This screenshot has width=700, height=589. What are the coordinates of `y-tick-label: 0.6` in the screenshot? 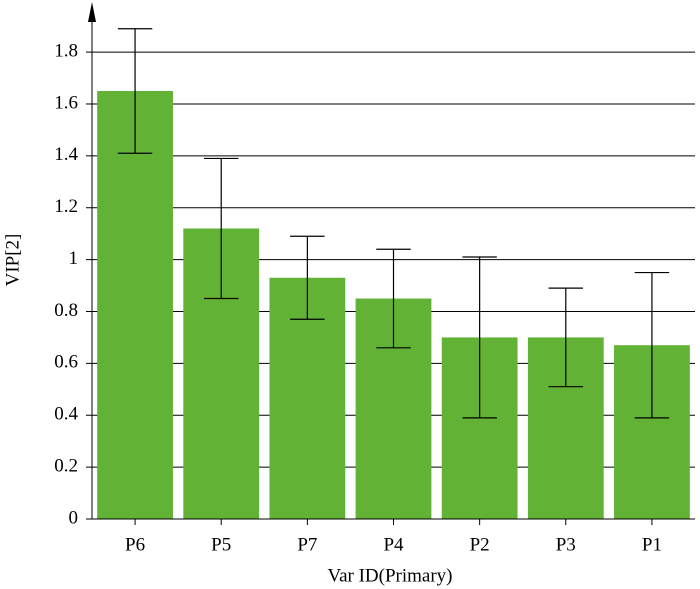 It's located at (66, 362).